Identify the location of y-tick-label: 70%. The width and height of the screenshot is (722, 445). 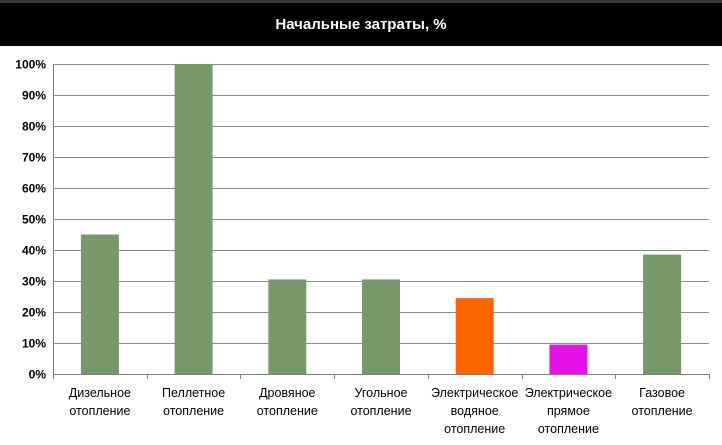
(34, 158).